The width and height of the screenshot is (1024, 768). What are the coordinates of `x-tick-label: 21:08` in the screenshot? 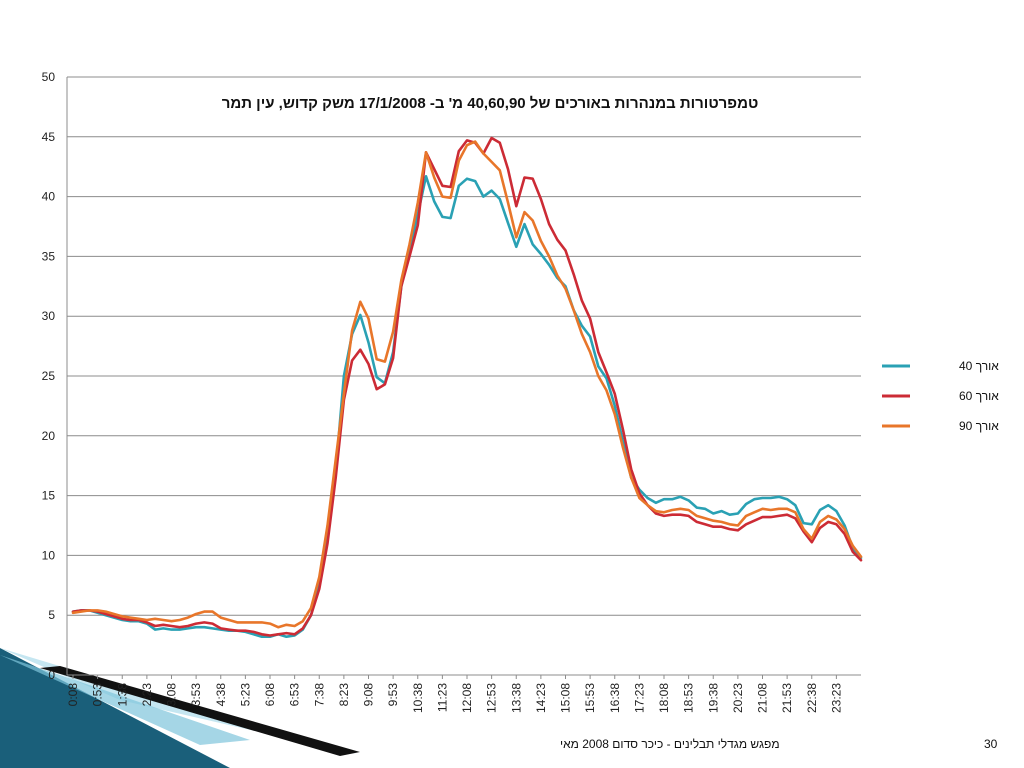 It's located at (763, 698).